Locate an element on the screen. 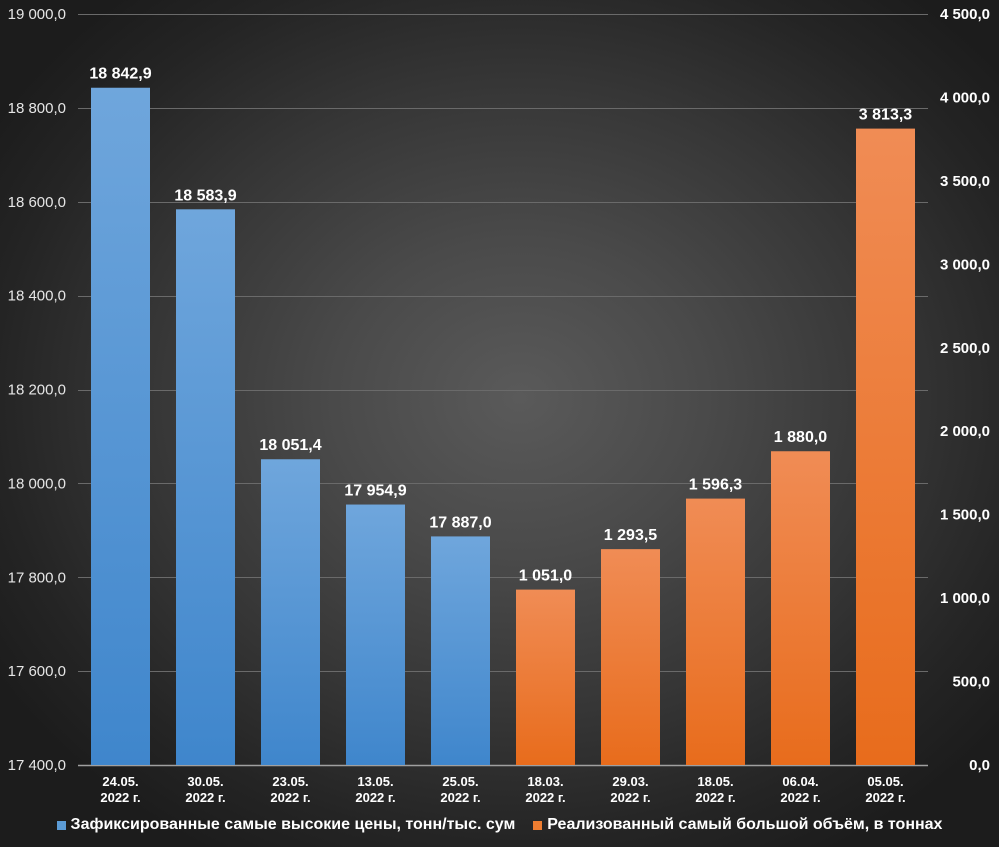  left-axis-tick-label: 18 400,0 is located at coordinates (37, 296).